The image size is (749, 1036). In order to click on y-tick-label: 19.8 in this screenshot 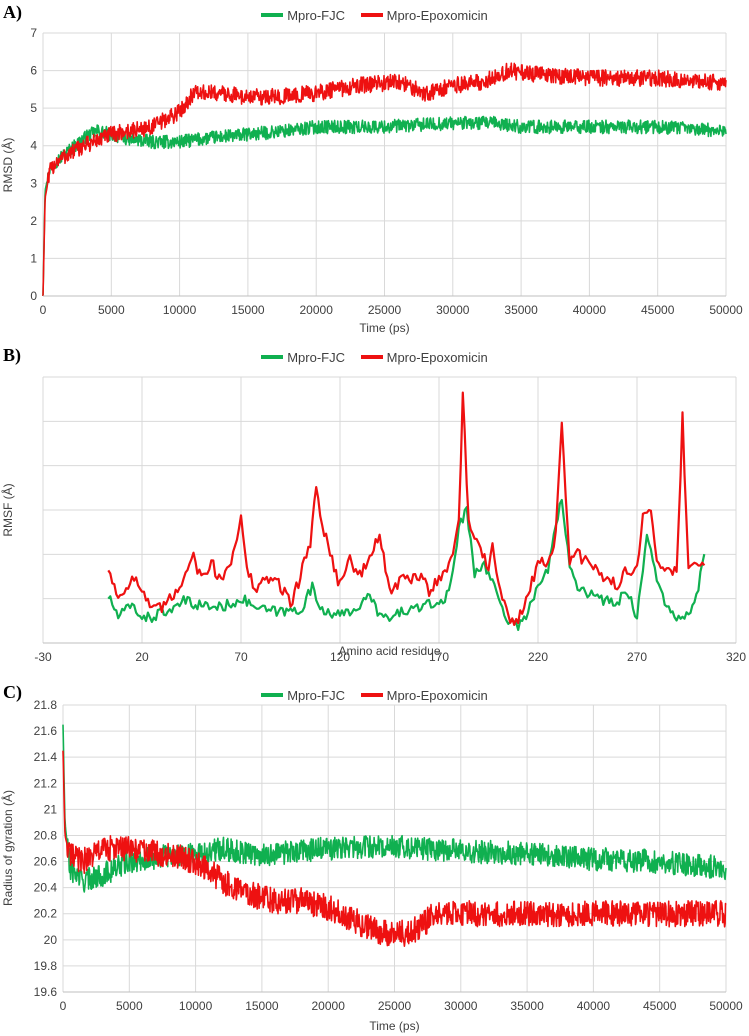, I will do `click(46, 966)`.